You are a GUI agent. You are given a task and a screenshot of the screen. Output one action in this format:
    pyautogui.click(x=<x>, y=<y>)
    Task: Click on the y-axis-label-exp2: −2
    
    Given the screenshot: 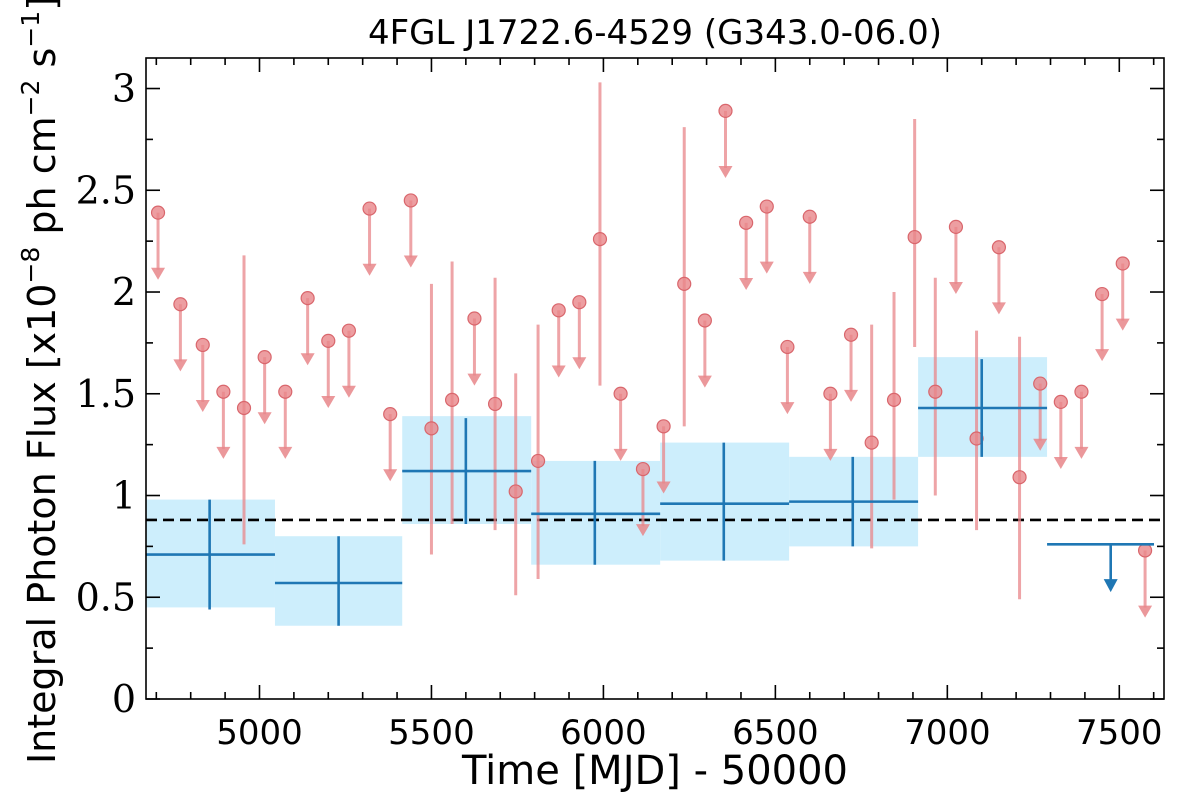 What is the action you would take?
    pyautogui.click(x=30, y=98)
    